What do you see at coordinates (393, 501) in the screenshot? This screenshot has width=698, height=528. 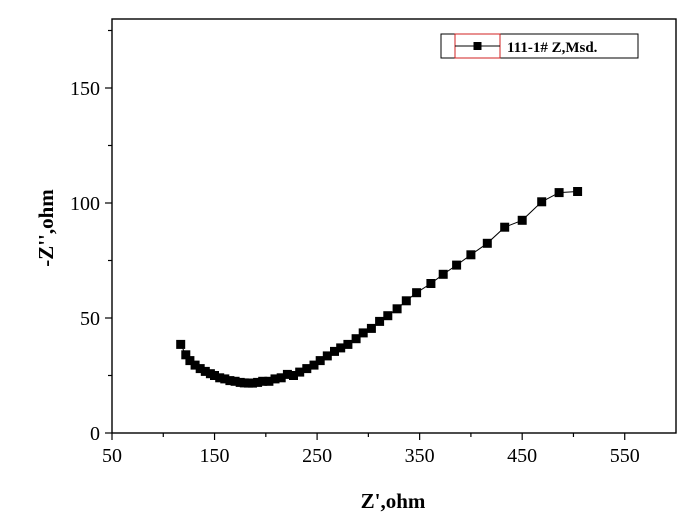 I see `x-axis-title: Z',ohm` at bounding box center [393, 501].